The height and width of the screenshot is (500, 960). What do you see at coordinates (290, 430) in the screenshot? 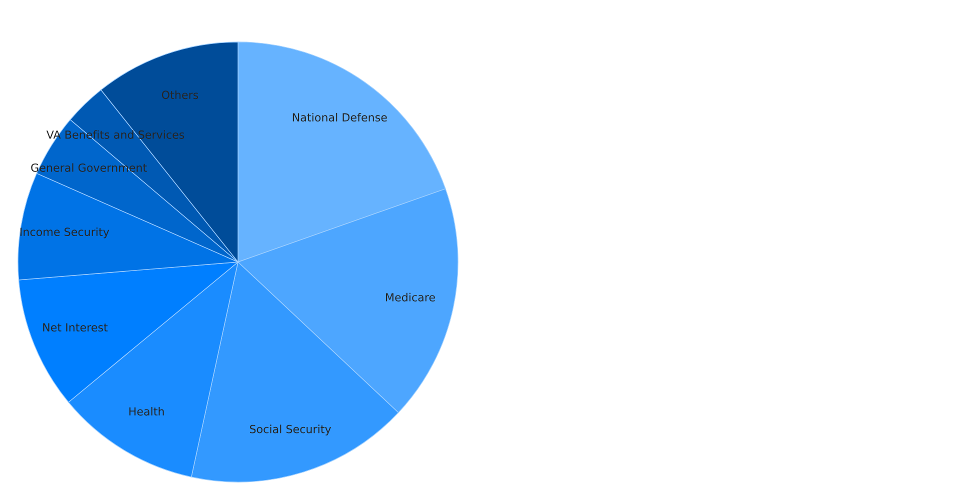
I see `slice-label: Social Security` at bounding box center [290, 430].